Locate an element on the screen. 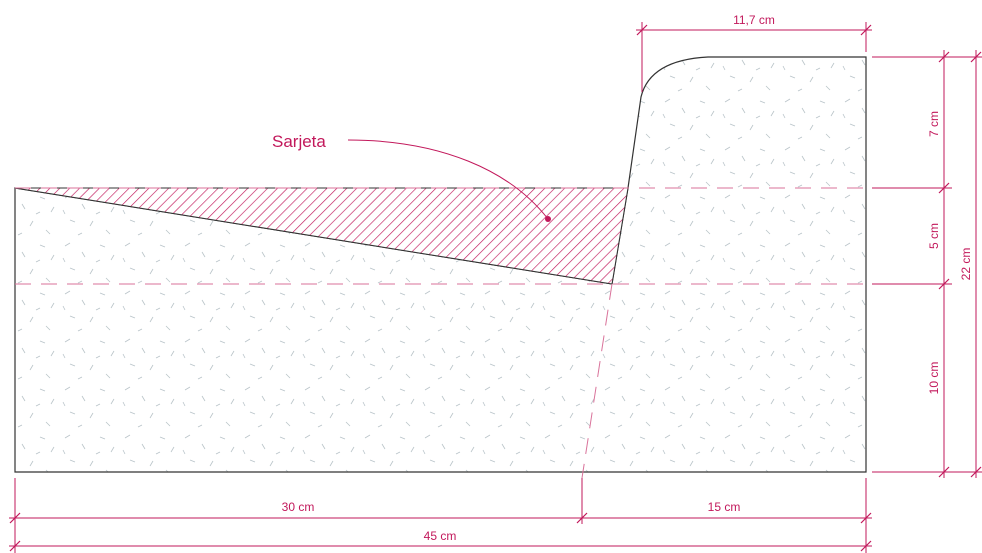  dim-width-total-label: 45 cm is located at coordinates (440, 536).